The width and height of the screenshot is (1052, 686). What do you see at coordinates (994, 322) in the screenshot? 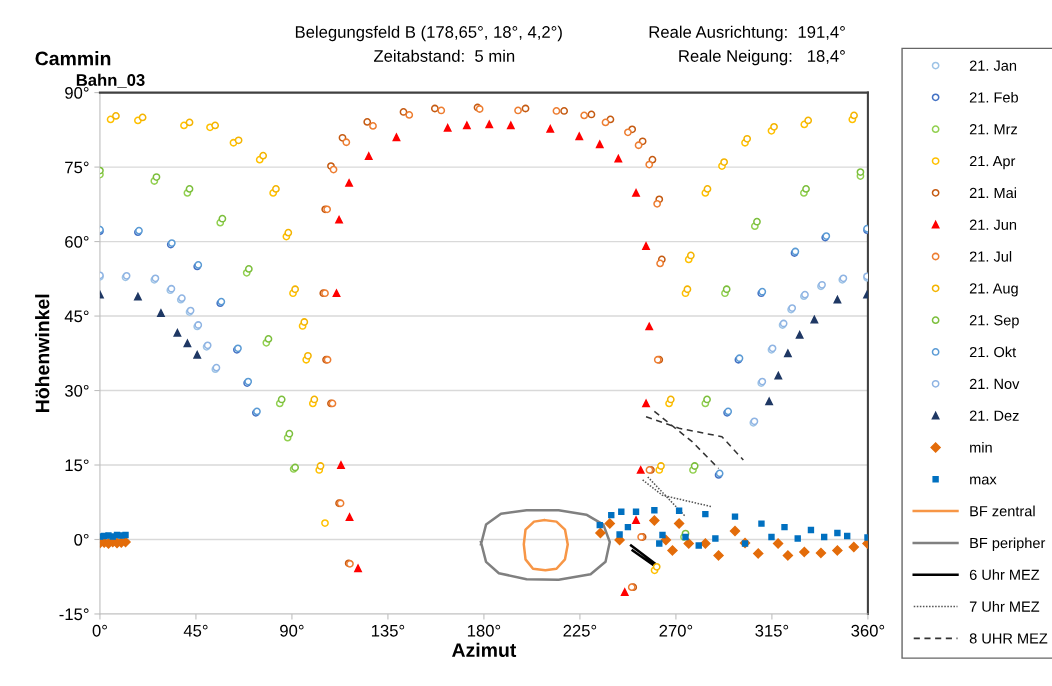
I see `legend-label: 21. Sep` at bounding box center [994, 322].